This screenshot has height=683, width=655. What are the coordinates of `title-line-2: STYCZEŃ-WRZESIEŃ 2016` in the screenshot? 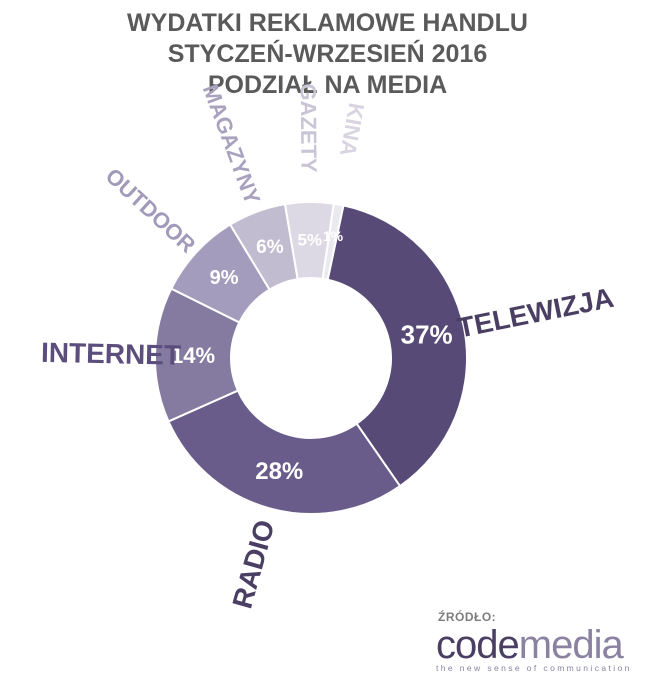 It's located at (327, 54).